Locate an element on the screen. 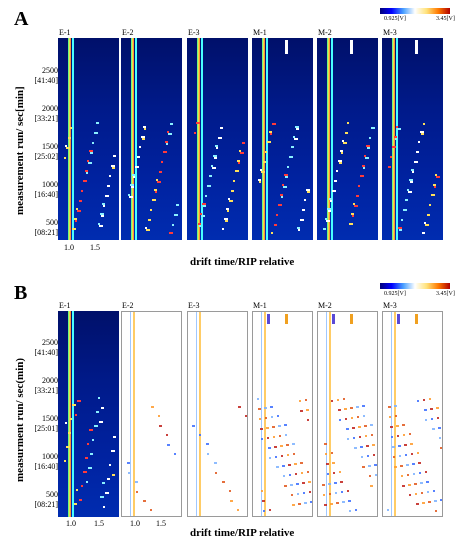 The height and width of the screenshot is (550, 466). panel-a-sample-label: E-1 is located at coordinates (65, 32).